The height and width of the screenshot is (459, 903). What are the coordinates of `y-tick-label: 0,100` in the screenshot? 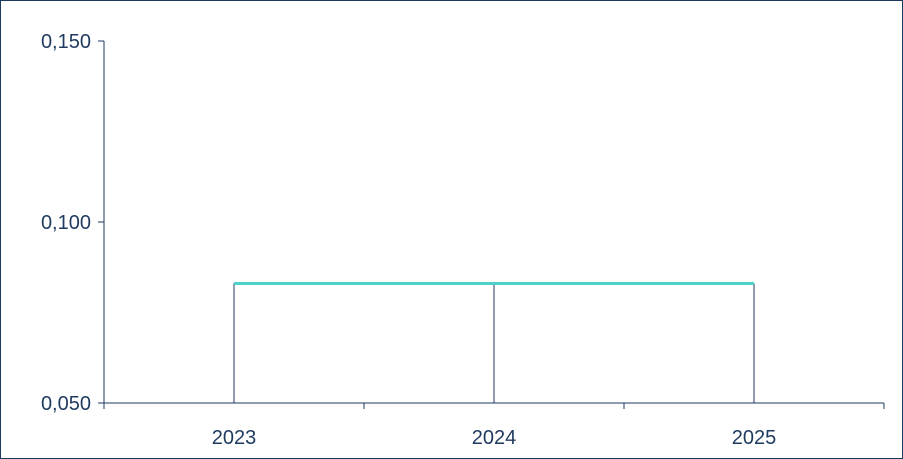 It's located at (66, 223).